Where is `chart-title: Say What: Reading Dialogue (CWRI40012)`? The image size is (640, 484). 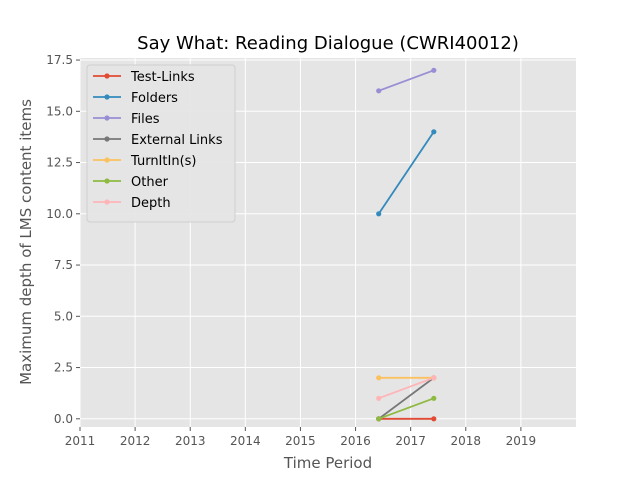 chart-title: Say What: Reading Dialogue (CWRI40012) is located at coordinates (328, 43).